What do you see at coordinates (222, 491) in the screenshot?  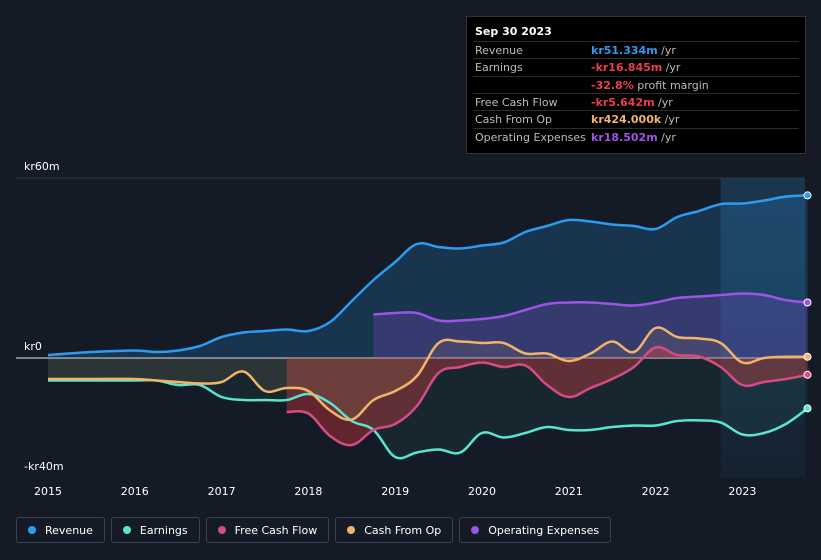 I see `x-tick-label-2017: 2017` at bounding box center [222, 491].